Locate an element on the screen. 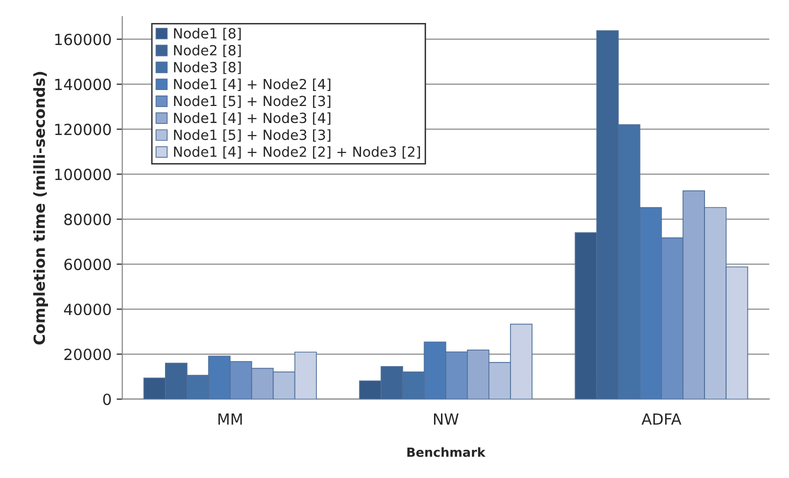 The width and height of the screenshot is (789, 478). y-tick-label: 80000 is located at coordinates (87, 220).